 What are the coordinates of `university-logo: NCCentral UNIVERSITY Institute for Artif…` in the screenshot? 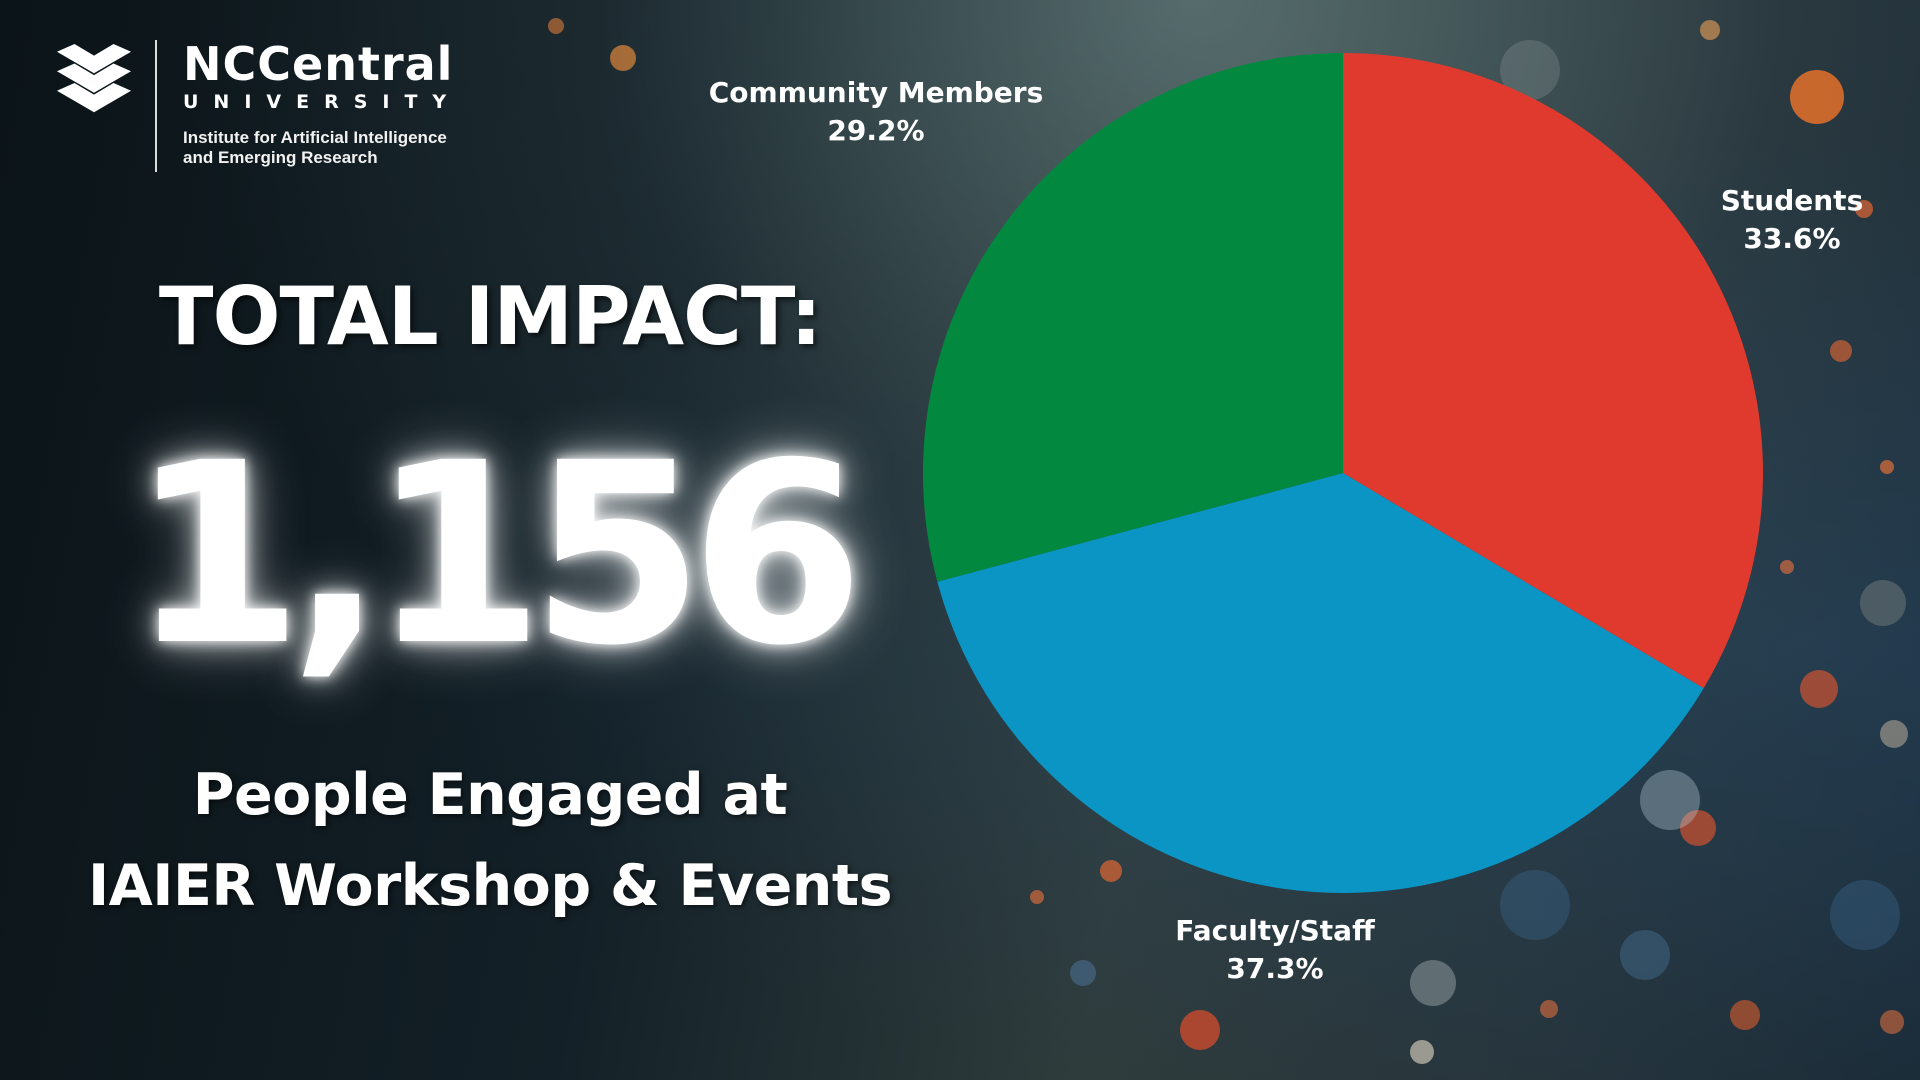 It's located at (258, 106).